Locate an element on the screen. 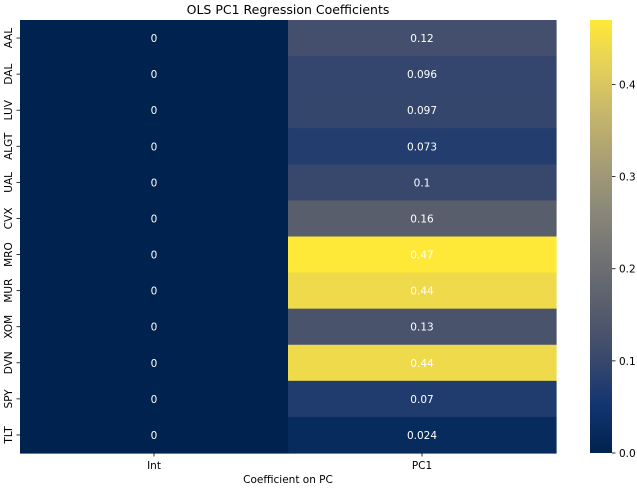 This screenshot has width=637, height=489. heatmap-cell-mro-pc1 is located at coordinates (422, 255).